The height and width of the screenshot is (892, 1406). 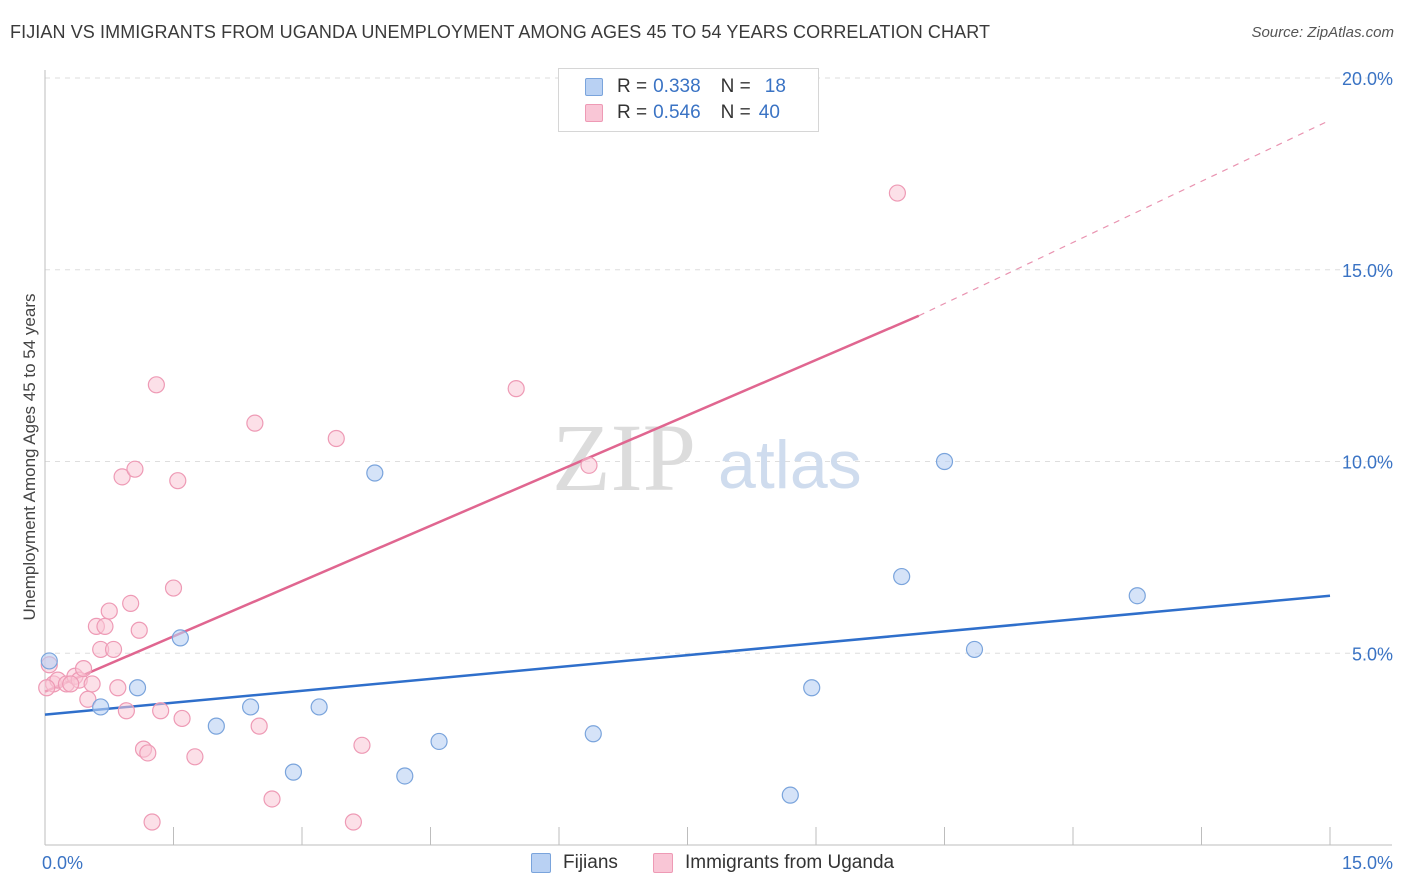 I want to click on fijians-trend-line, so click(x=687, y=655).